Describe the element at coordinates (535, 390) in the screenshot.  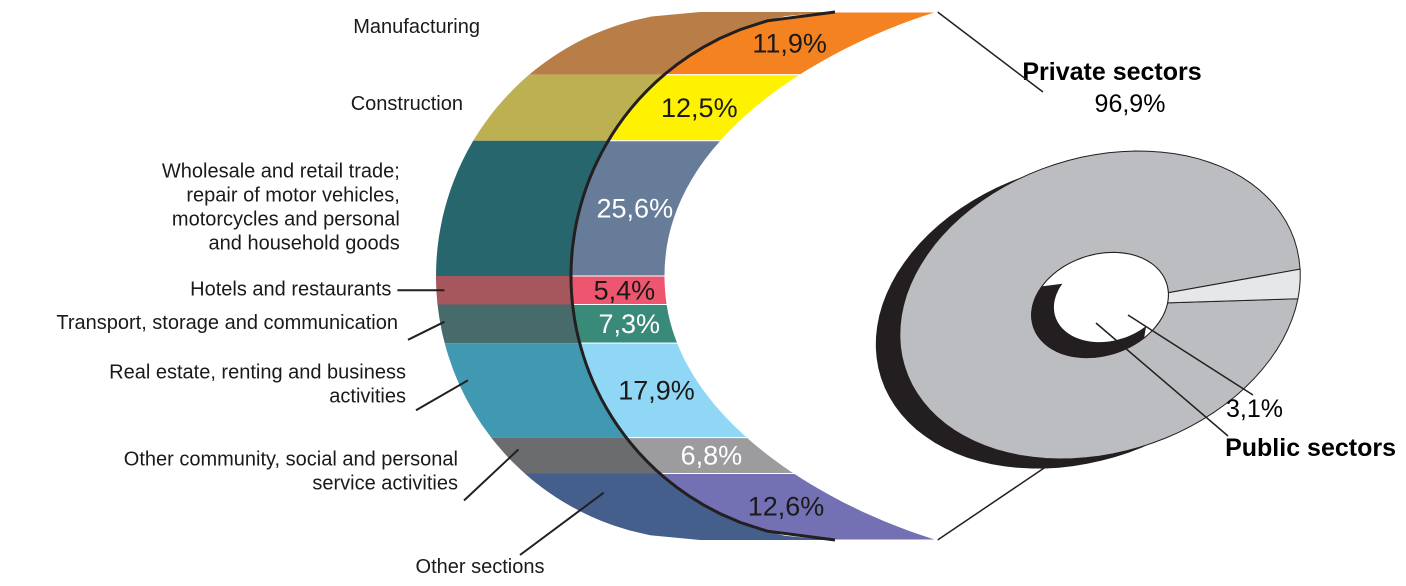
I see `band-shade-real-estate-renting-and-business` at that location.